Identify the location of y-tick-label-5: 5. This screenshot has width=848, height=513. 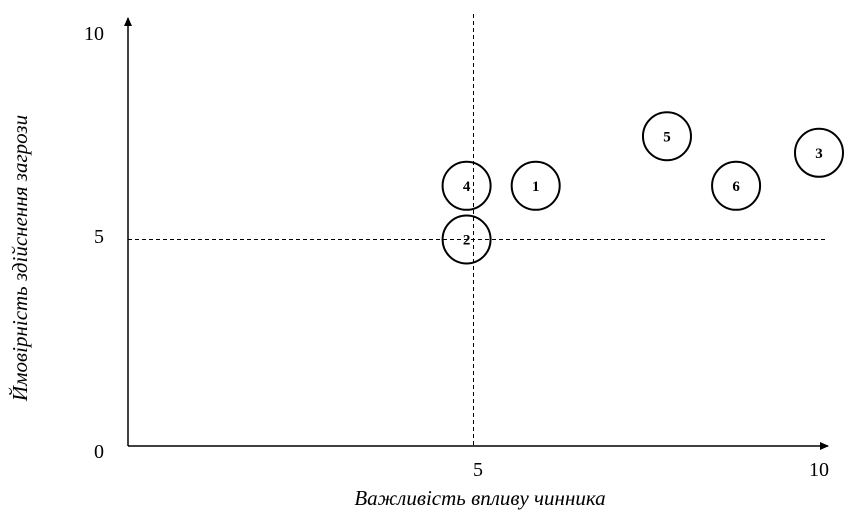
(99, 237).